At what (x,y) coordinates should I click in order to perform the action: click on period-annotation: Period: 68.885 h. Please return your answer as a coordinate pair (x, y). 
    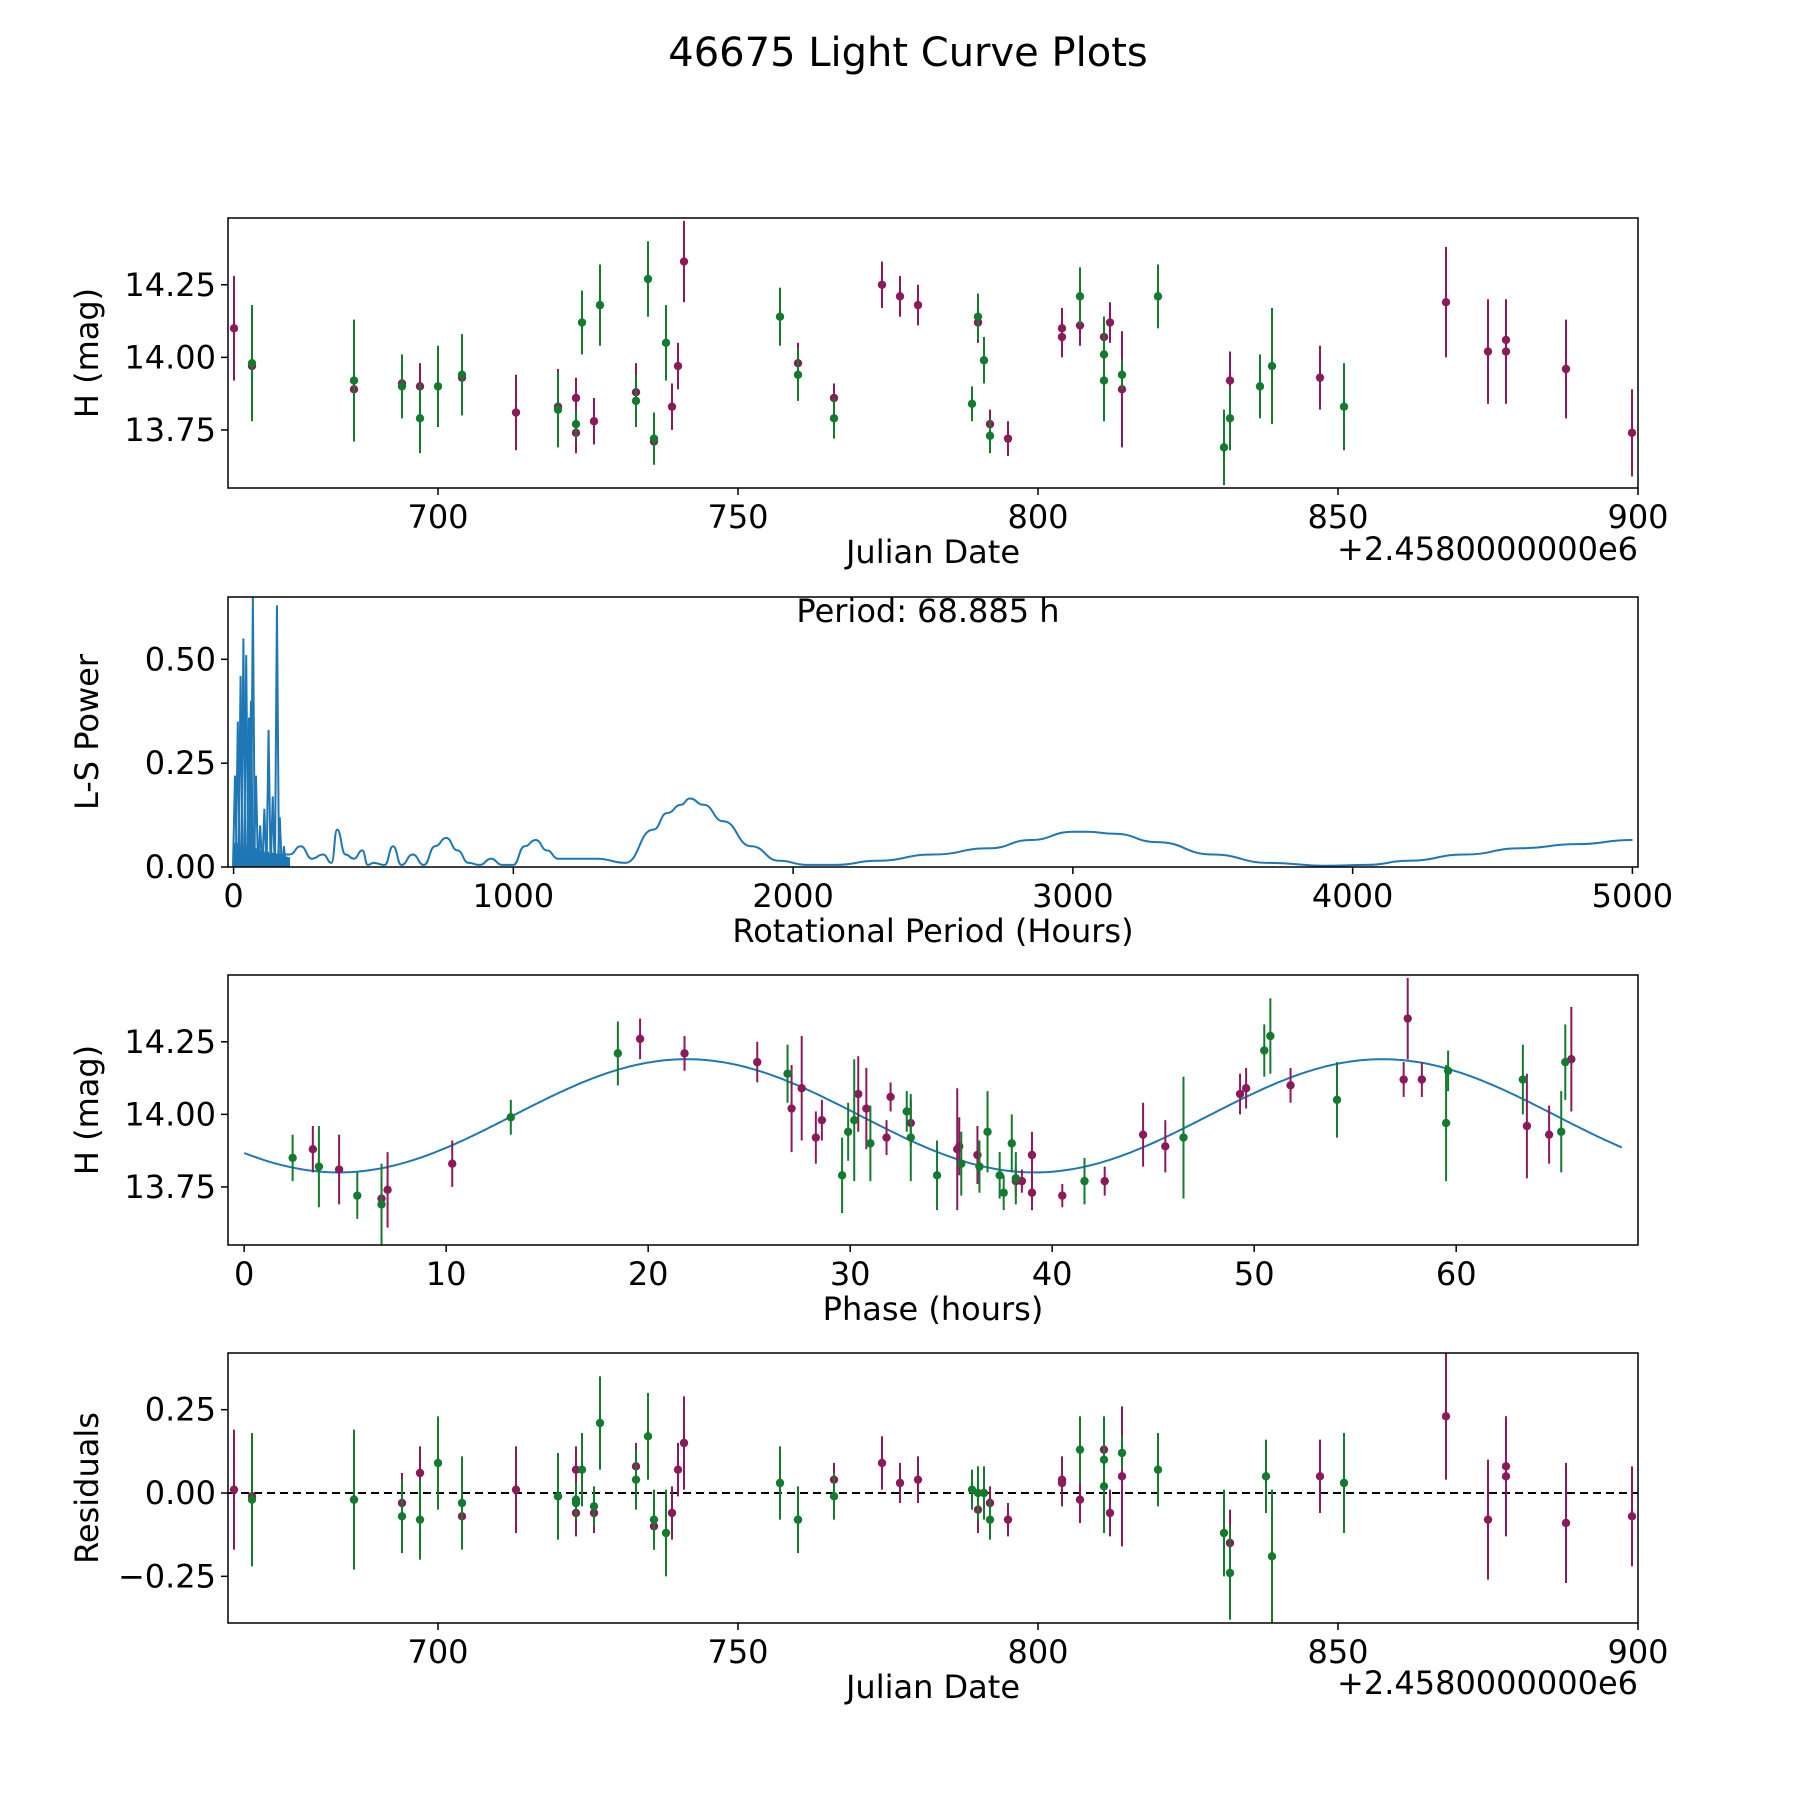
    Looking at the image, I should click on (927, 611).